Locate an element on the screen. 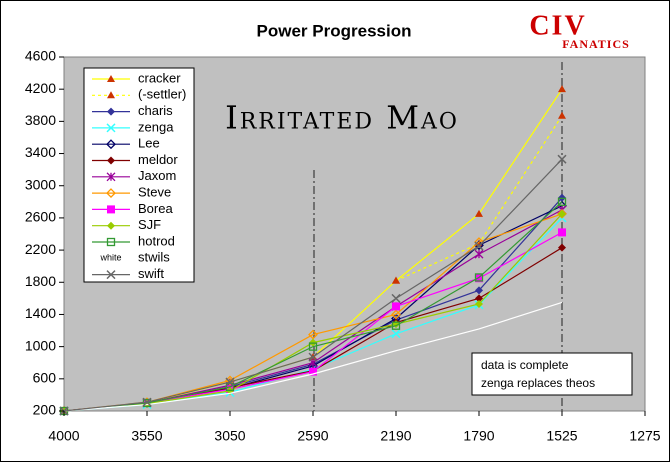 The height and width of the screenshot is (462, 670). y-tick-label: 1800 is located at coordinates (40, 281).